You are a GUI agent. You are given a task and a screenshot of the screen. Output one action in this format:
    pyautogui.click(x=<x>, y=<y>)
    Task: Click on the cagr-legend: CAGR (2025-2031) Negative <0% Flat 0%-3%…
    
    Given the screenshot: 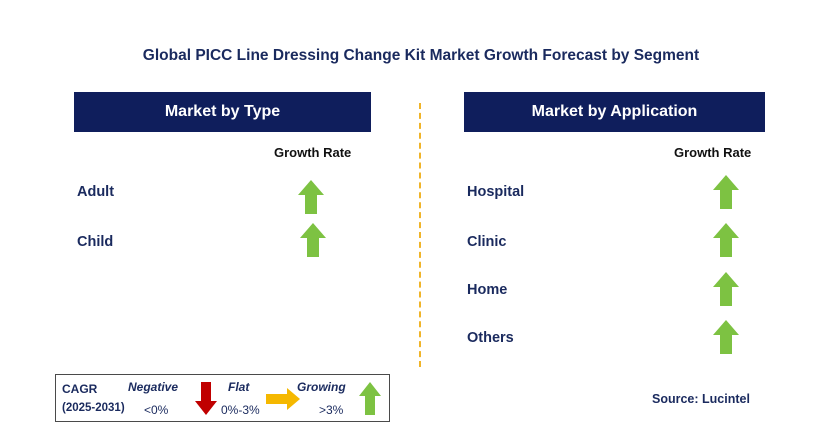 What is the action you would take?
    pyautogui.click(x=222, y=398)
    